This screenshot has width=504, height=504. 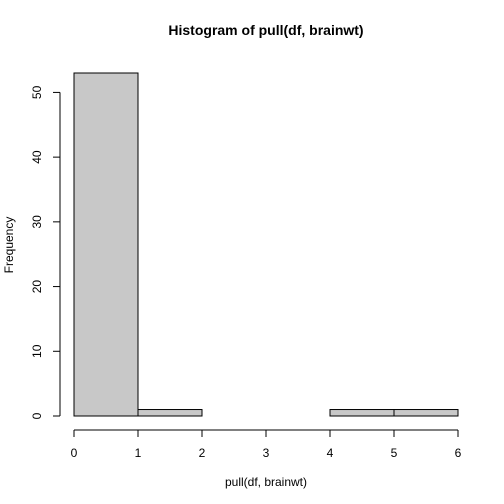 What do you see at coordinates (266, 453) in the screenshot?
I see `x-tick-label-3: 3` at bounding box center [266, 453].